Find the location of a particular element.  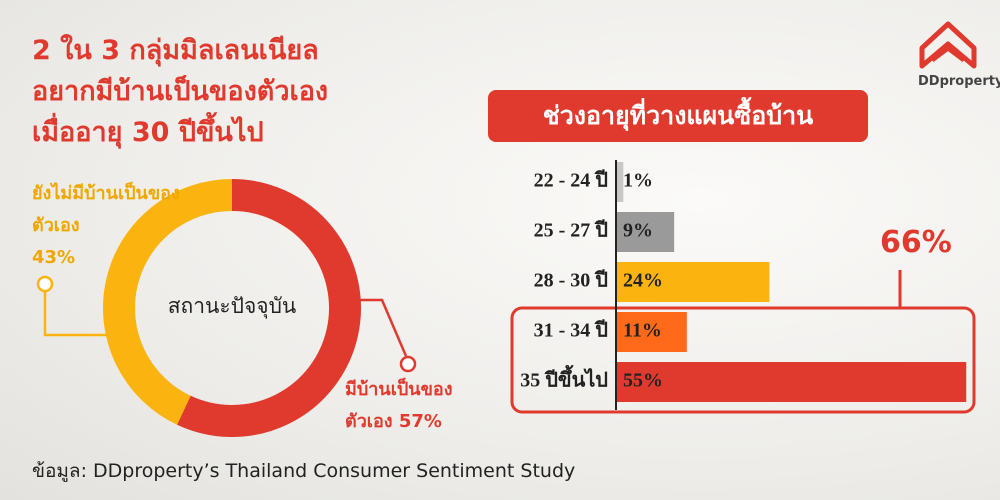

value-label: 43% is located at coordinates (54, 257).